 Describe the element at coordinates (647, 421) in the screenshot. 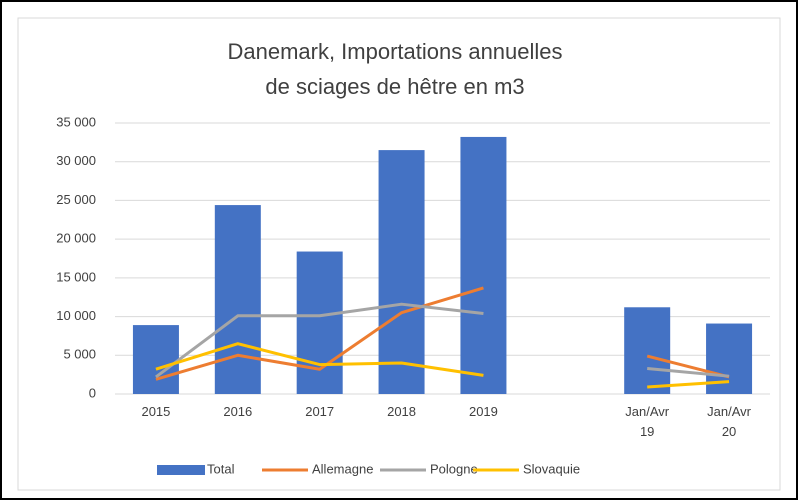

I see `x-tick-label: Jan/Avr 19` at that location.